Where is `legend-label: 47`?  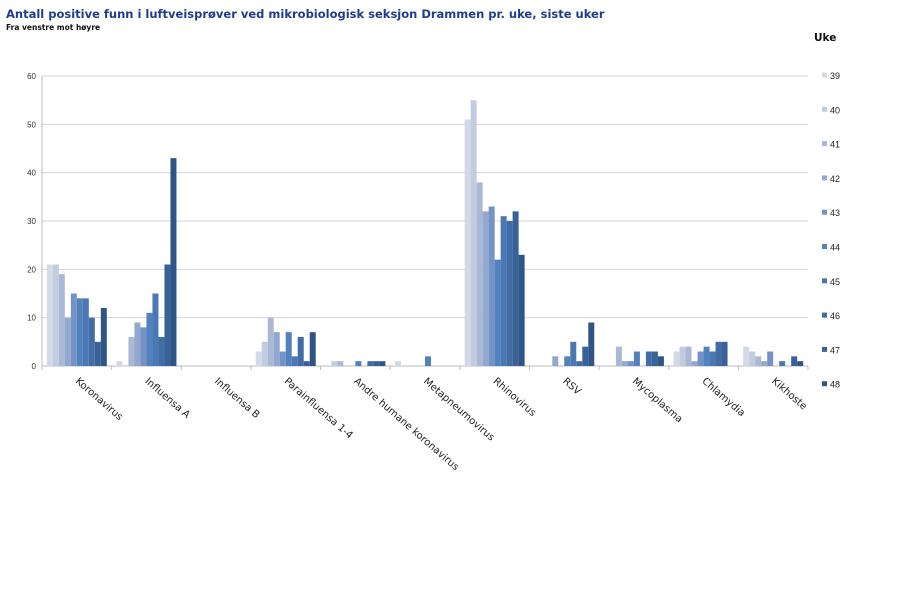
legend-label: 47 is located at coordinates (835, 350).